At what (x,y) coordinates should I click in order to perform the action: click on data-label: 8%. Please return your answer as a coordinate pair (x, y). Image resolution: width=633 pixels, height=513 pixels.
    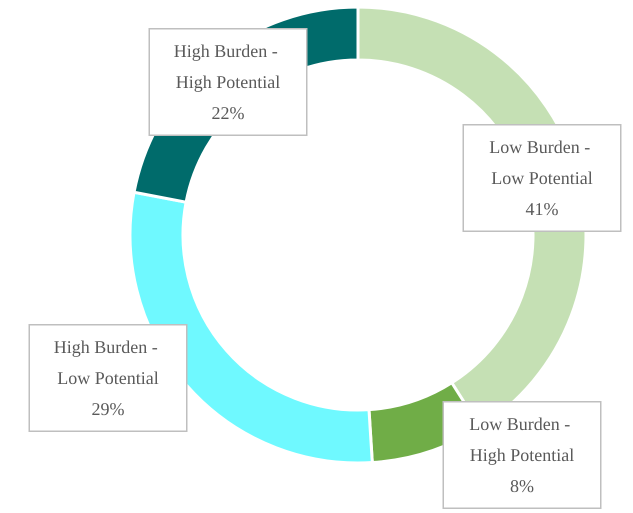
    Looking at the image, I should click on (522, 486).